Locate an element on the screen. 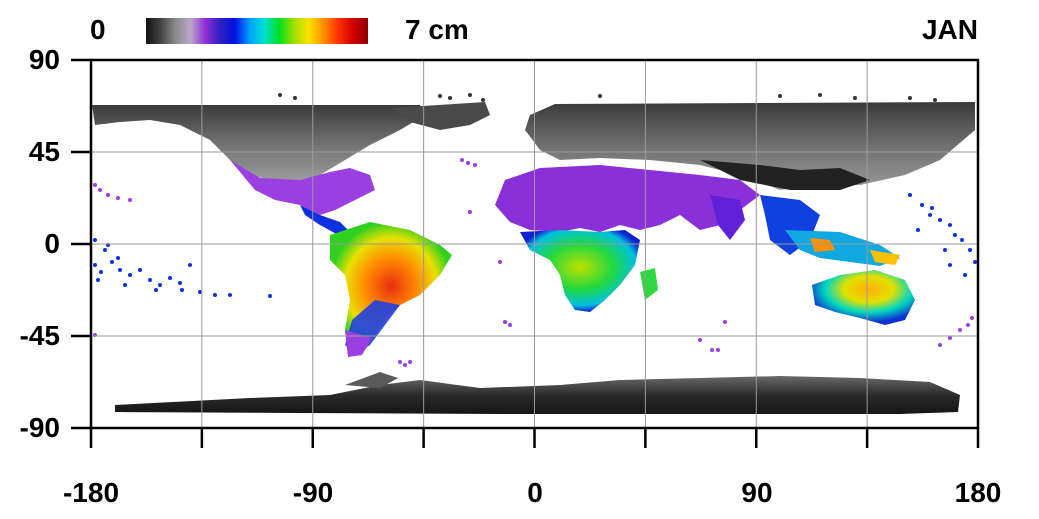  north-america-south is located at coordinates (302, 187).